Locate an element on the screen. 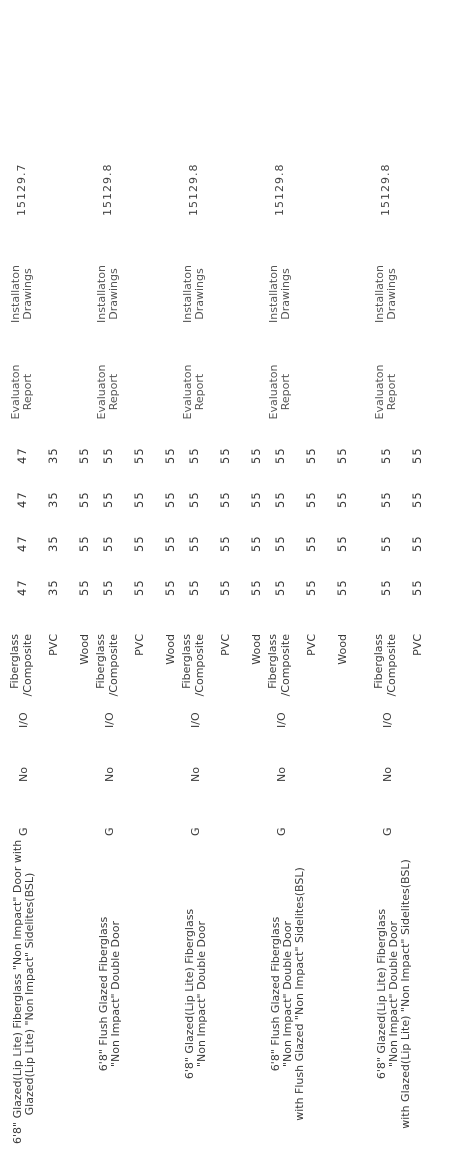 The height and width of the screenshot is (1152, 465). material-name: Wood is located at coordinates (256, 649).